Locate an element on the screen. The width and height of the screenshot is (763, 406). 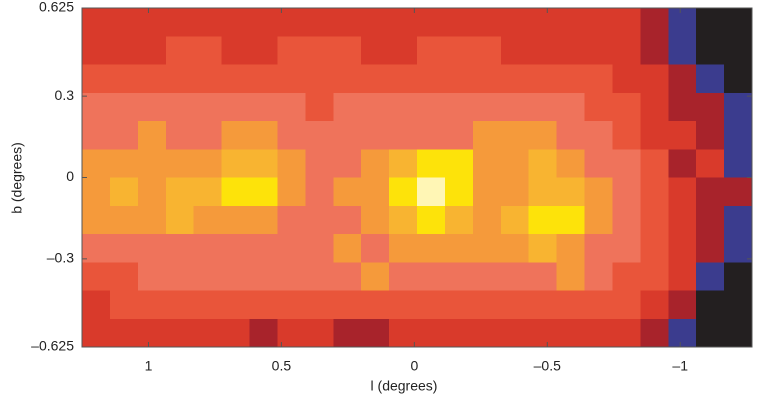
x-axis-label: l (degrees) is located at coordinates (404, 386).